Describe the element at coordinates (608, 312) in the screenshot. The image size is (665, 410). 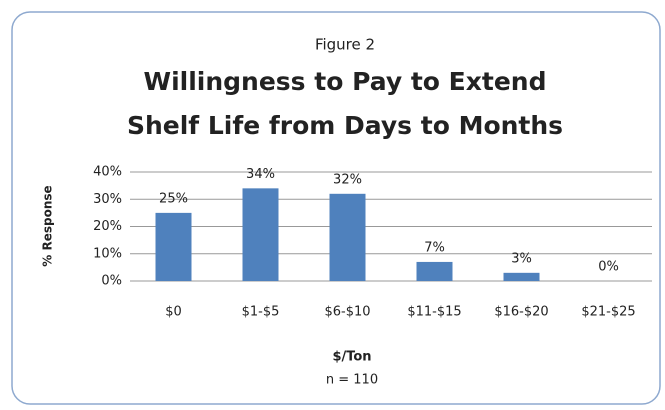
I see `x-tick-label: $21-$25` at that location.